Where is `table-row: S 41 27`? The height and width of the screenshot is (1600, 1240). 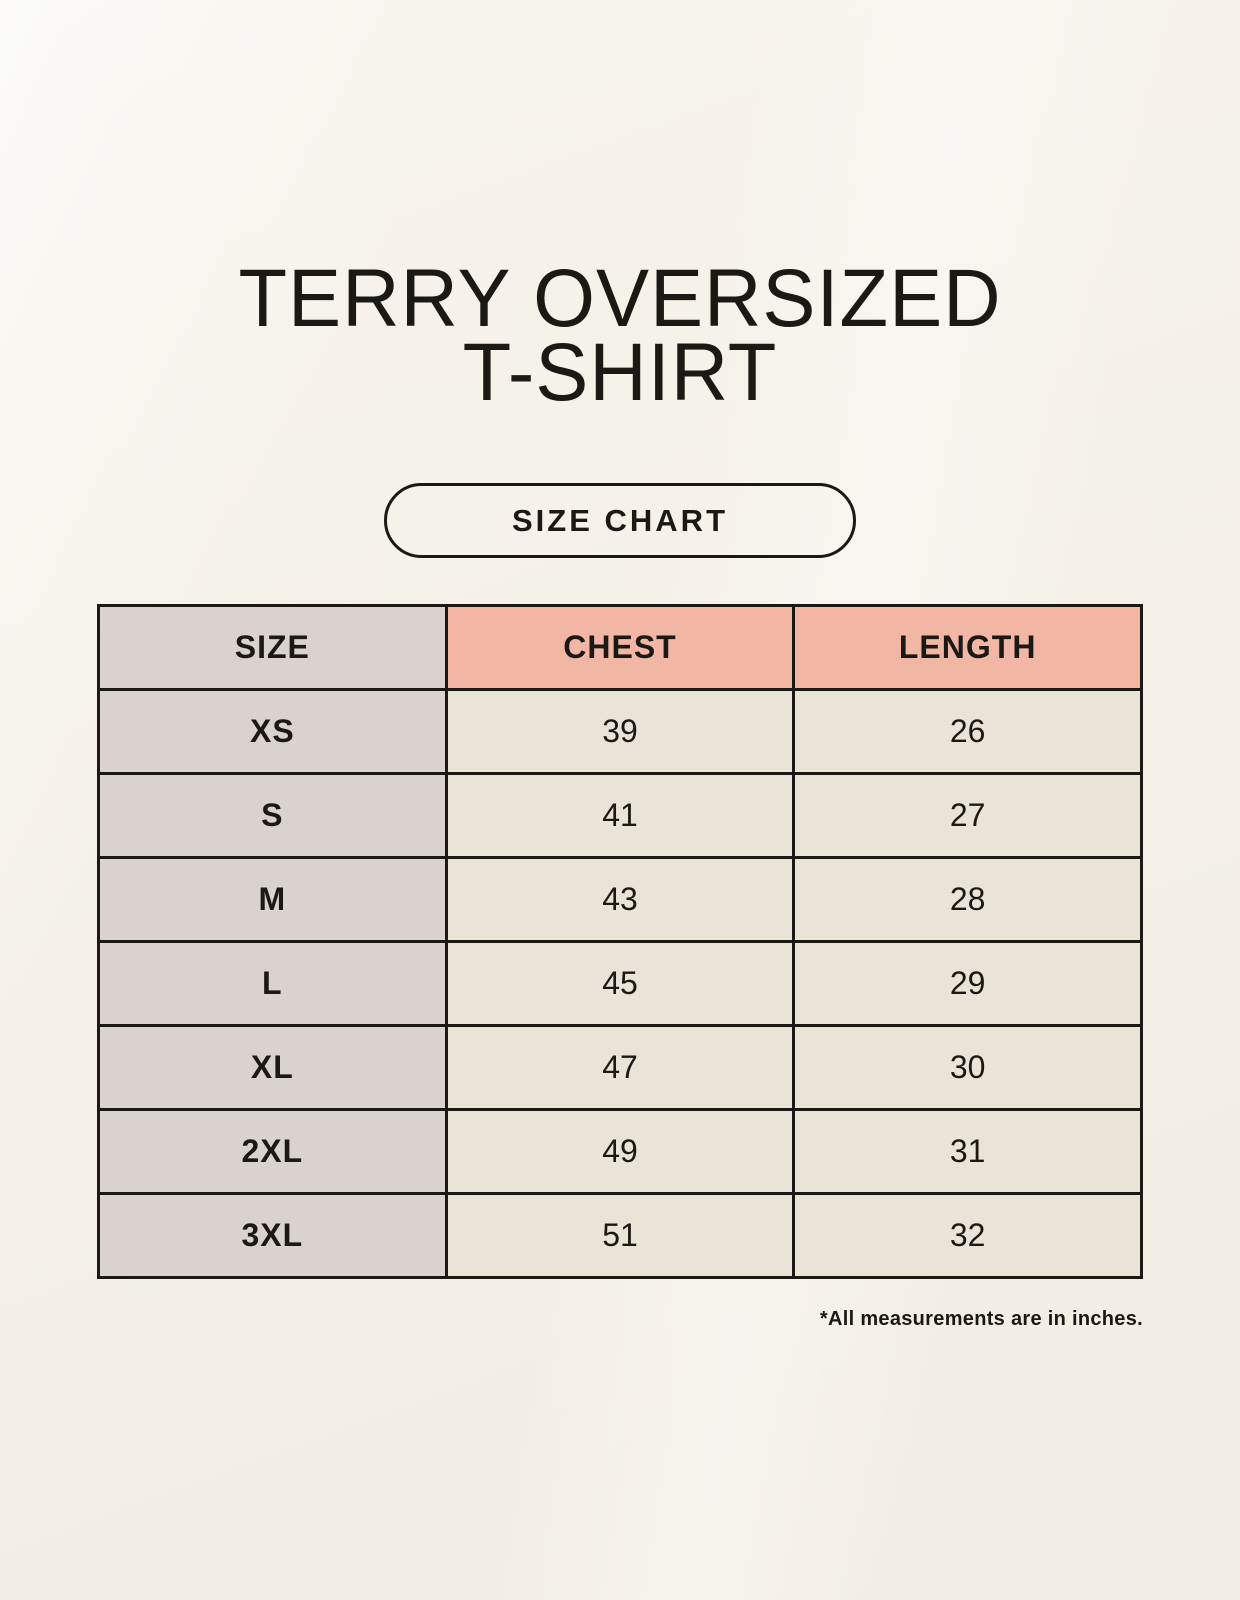 table-row: S 41 27 is located at coordinates (620, 815).